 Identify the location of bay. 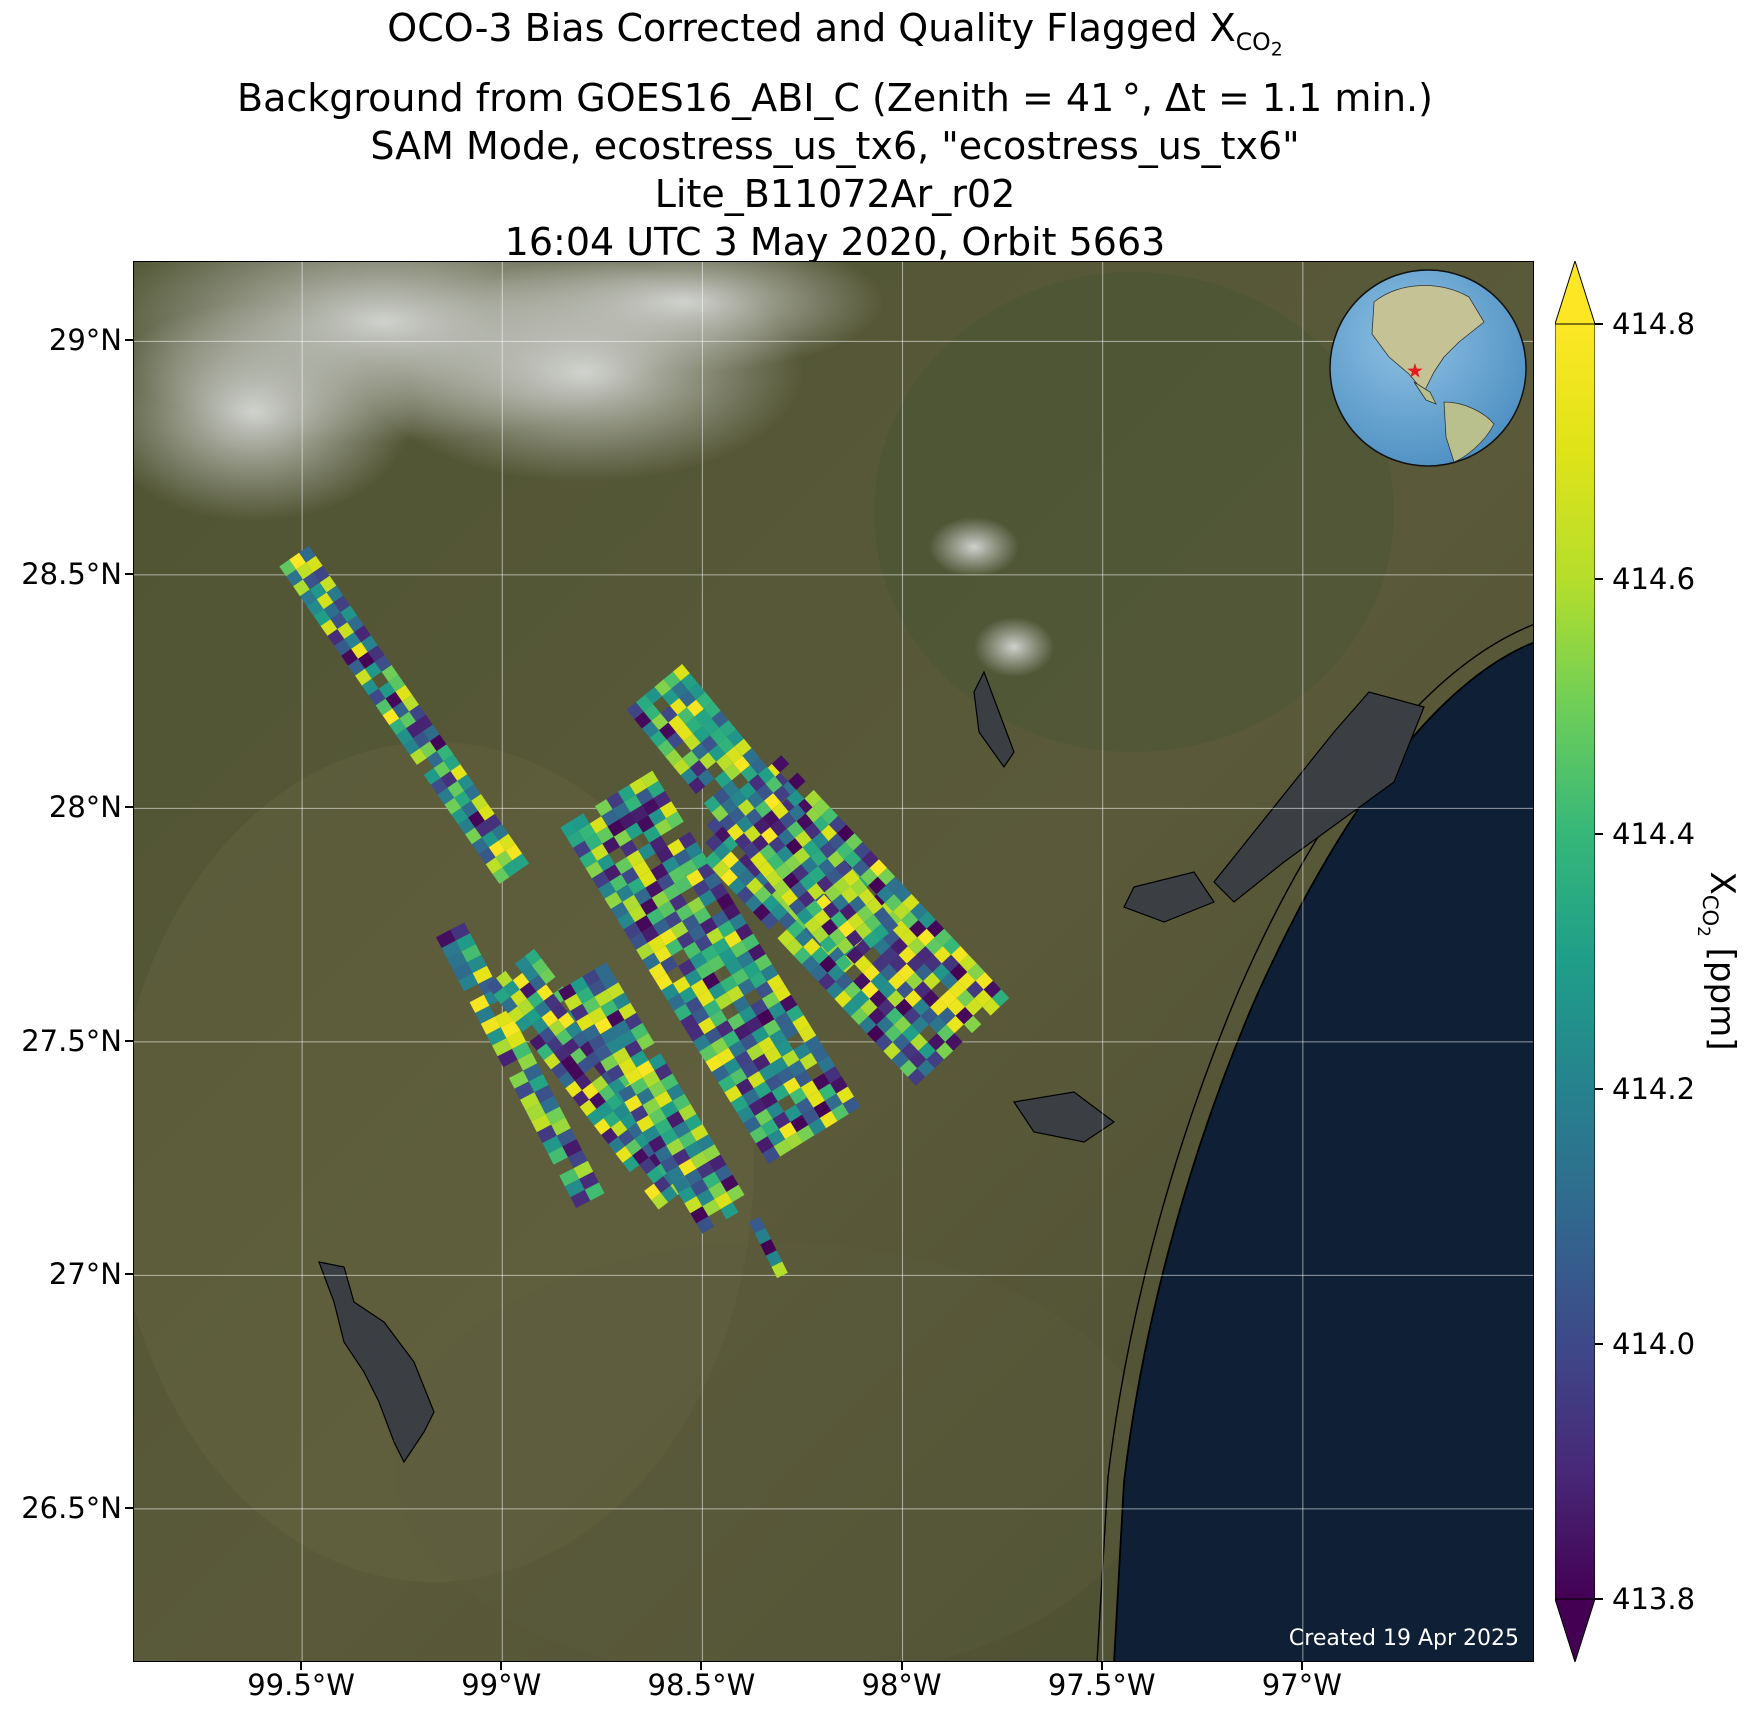
(1319, 797).